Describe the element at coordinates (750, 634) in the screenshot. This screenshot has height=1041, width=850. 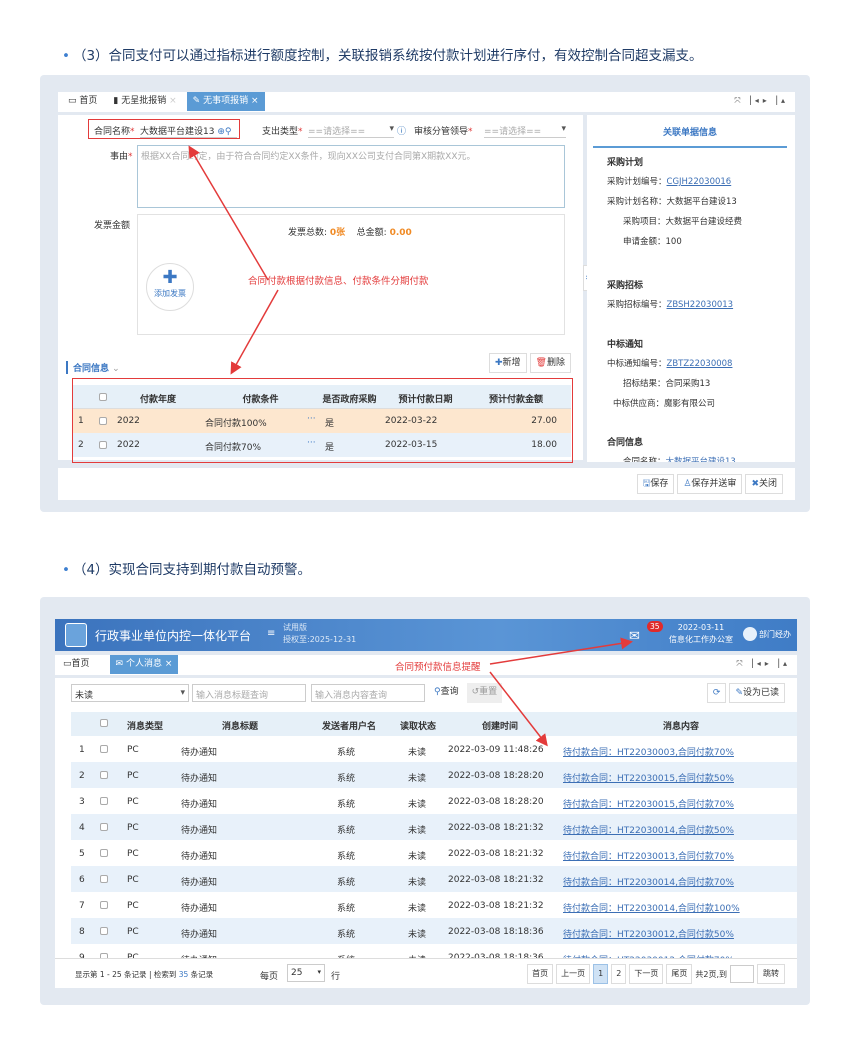
I see `avatar` at that location.